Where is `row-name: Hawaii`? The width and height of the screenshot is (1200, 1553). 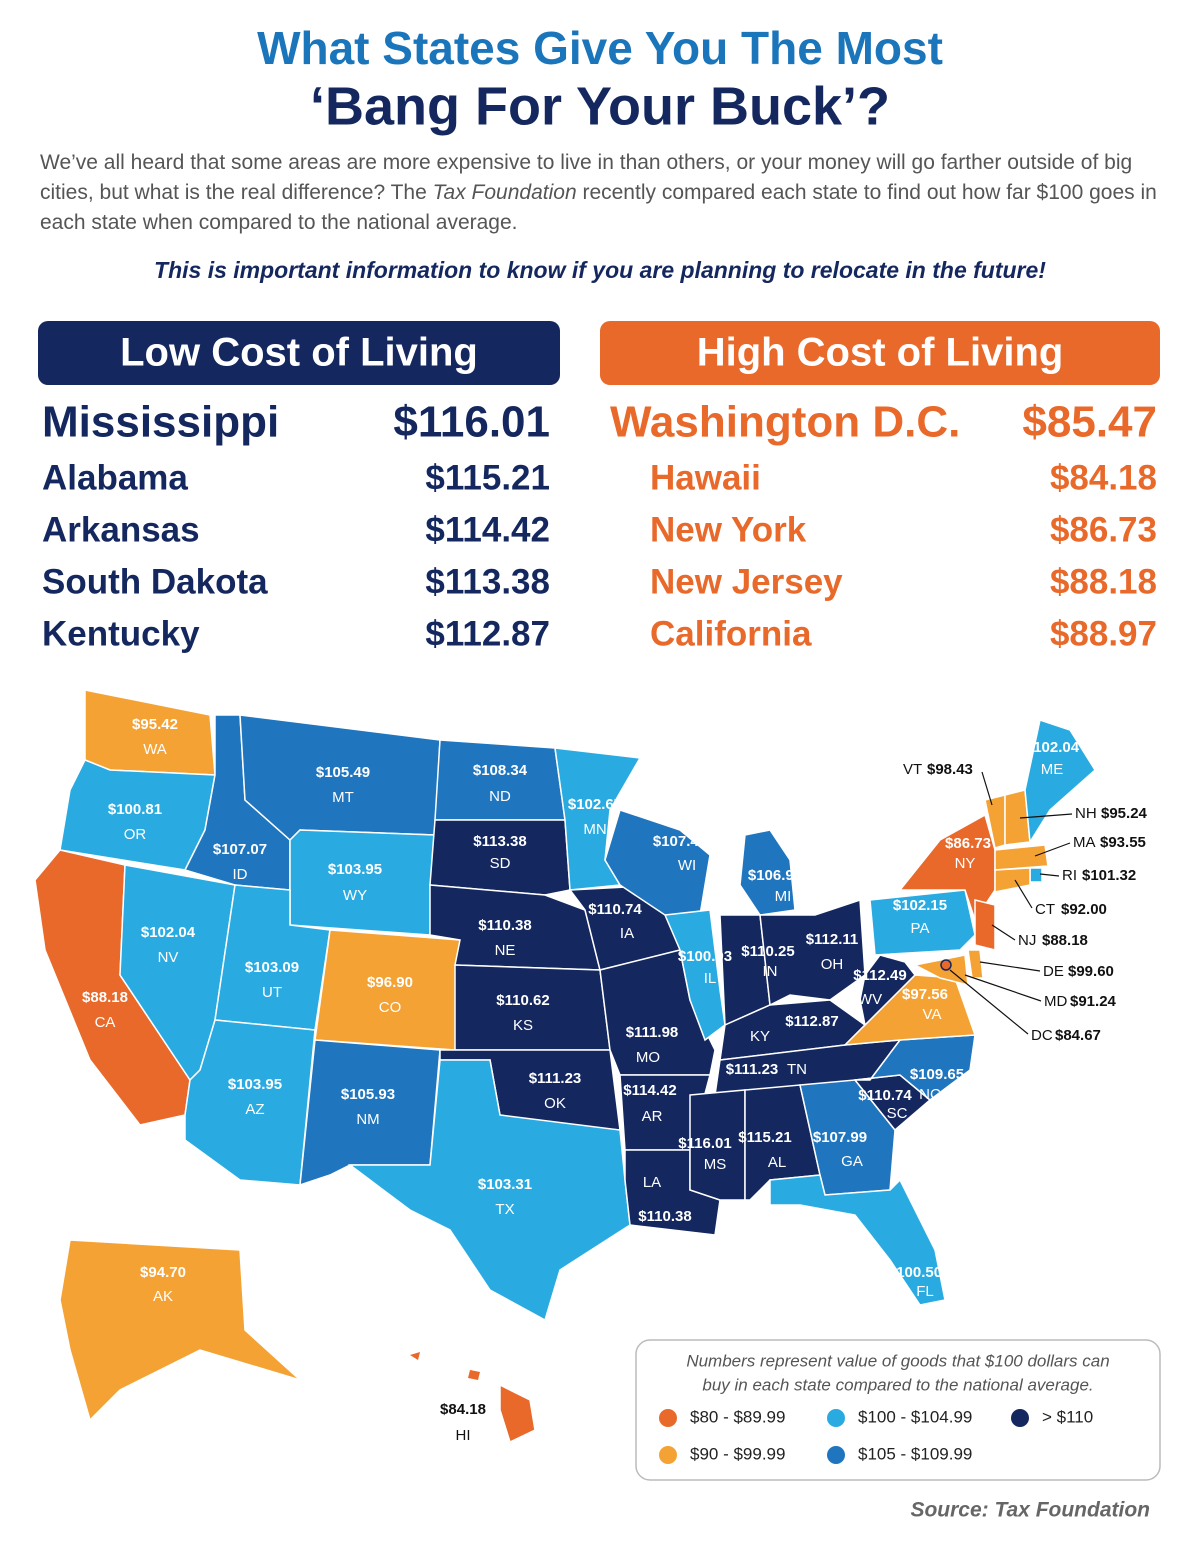 row-name: Hawaii is located at coordinates (705, 477).